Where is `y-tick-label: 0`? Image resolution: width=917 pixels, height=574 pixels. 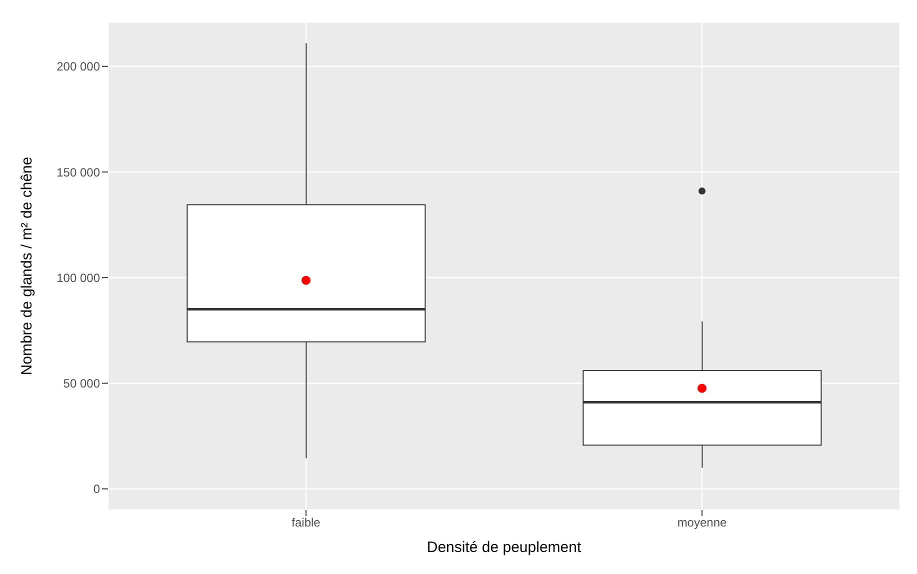
y-tick-label: 0 is located at coordinates (96, 489).